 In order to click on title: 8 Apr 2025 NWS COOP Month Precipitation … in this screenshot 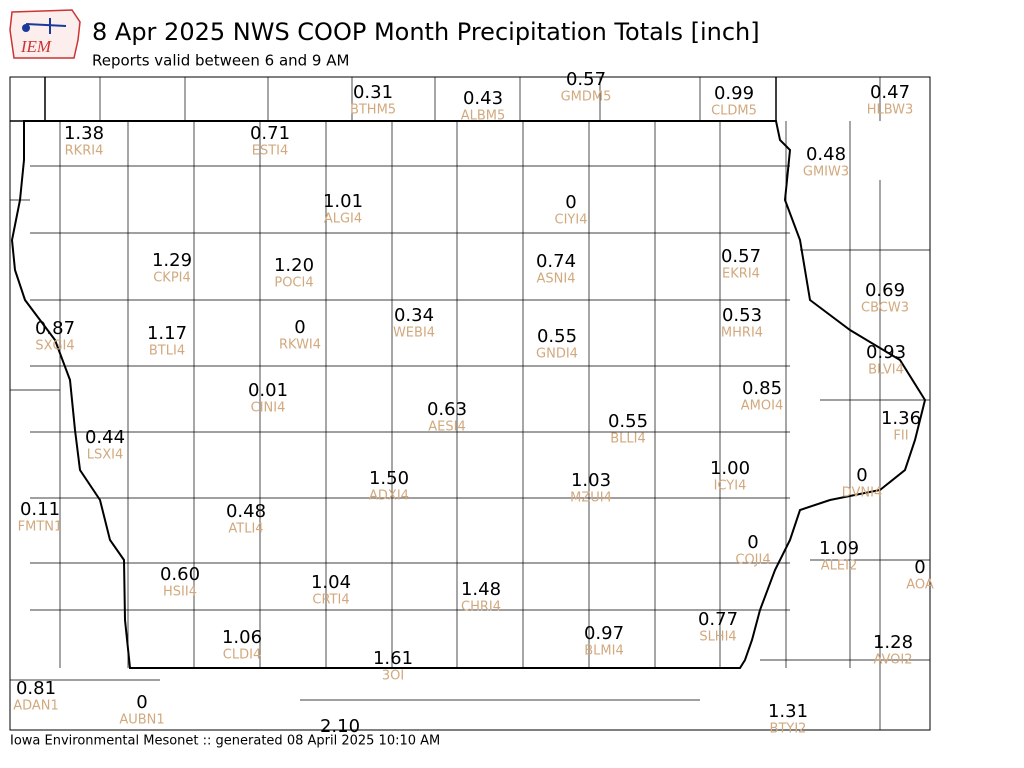, I will do `click(426, 32)`.